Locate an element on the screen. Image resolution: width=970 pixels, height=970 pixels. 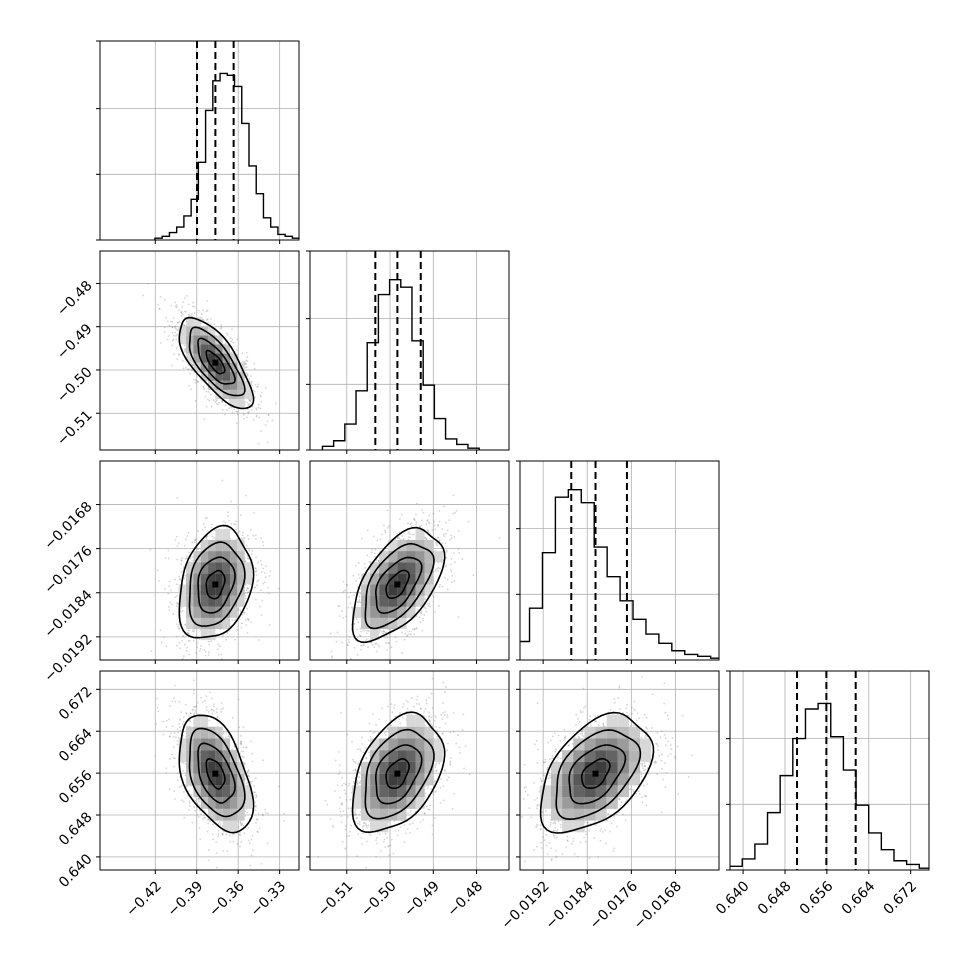
grid-lines is located at coordinates (199, 350).